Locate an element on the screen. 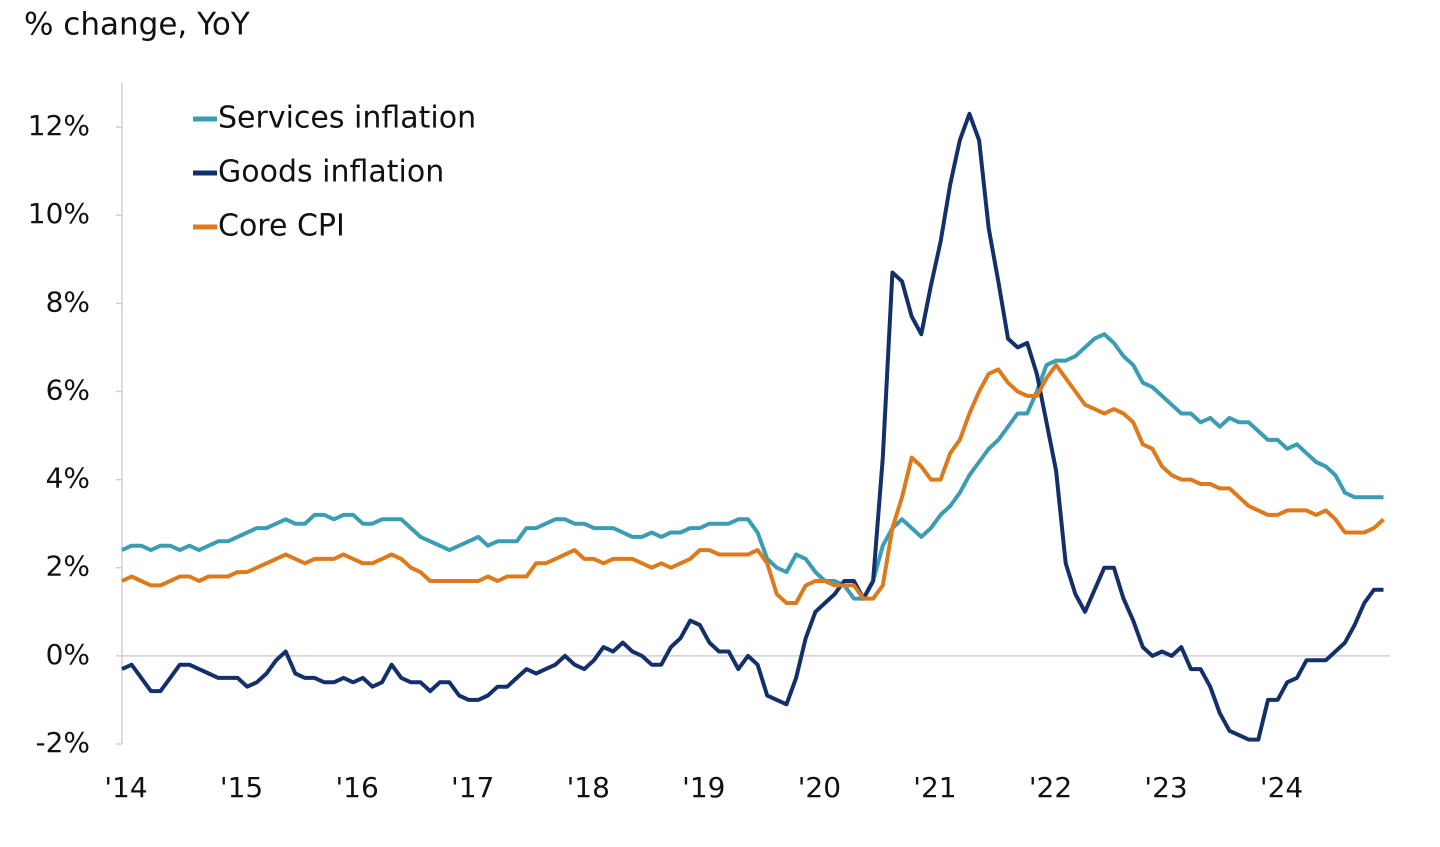 The width and height of the screenshot is (1440, 847). y-tick-label: 6% is located at coordinates (68, 389).